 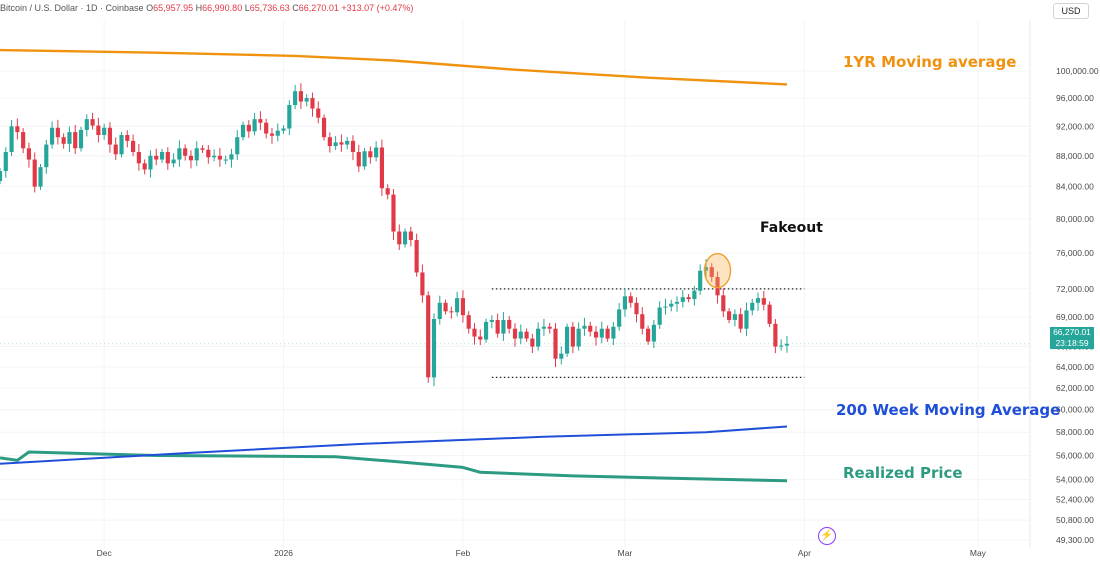 What do you see at coordinates (1072, 343) in the screenshot?
I see `bar-countdown: 23:18:59` at bounding box center [1072, 343].